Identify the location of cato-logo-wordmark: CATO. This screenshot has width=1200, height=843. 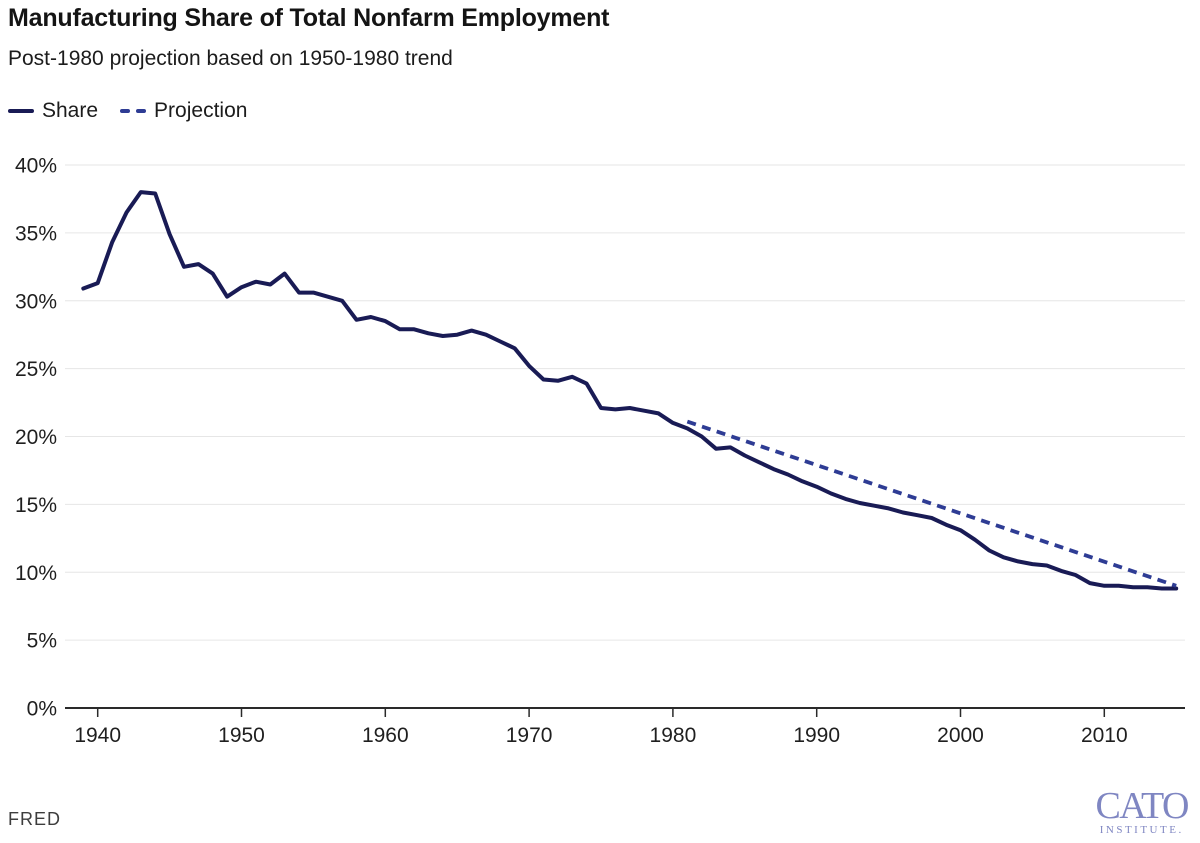
(1142, 806).